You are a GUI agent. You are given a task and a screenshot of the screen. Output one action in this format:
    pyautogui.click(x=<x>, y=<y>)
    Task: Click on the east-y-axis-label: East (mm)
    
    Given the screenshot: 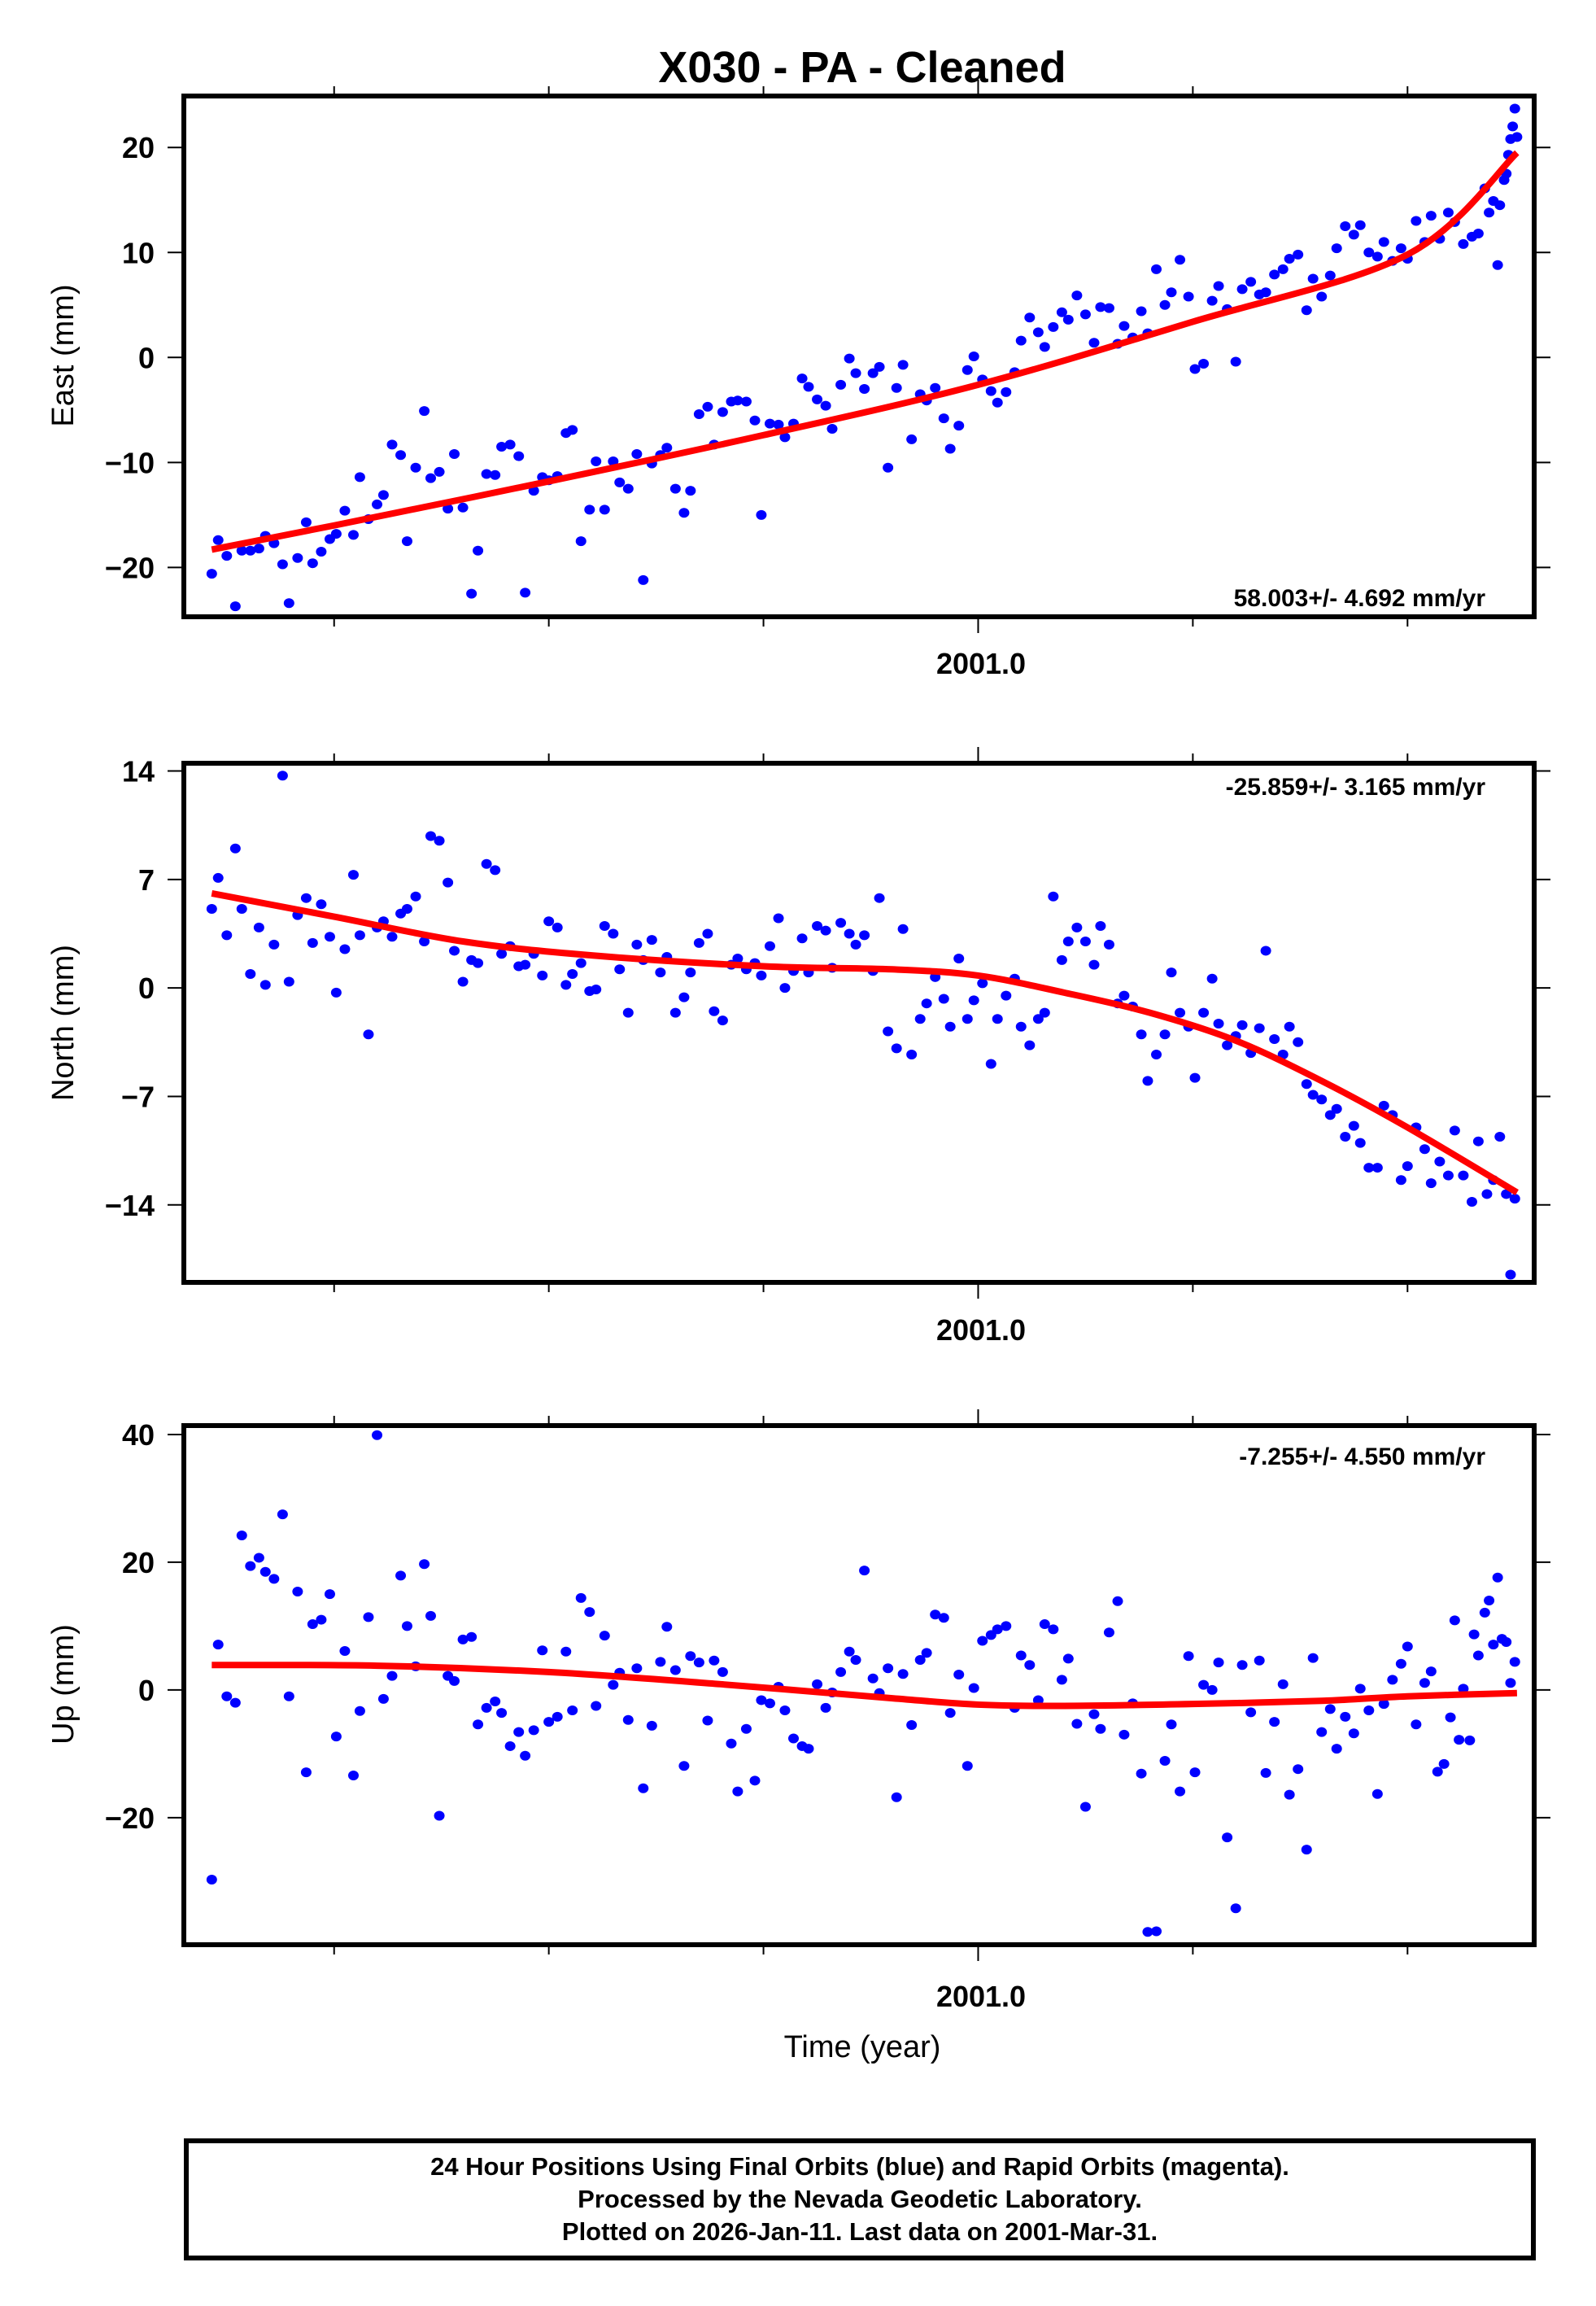 What is the action you would take?
    pyautogui.click(x=63, y=355)
    